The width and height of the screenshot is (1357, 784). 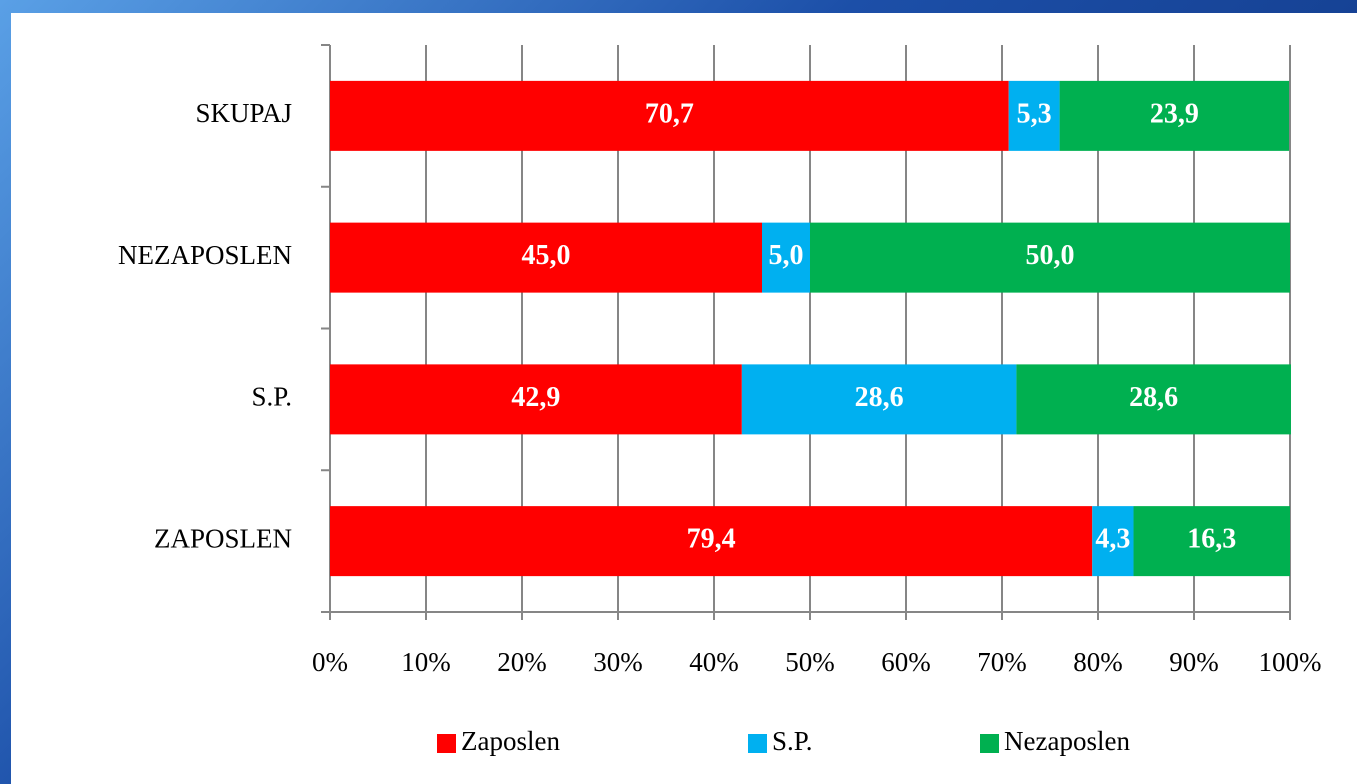 I want to click on y-tick-label: S.P., so click(x=271, y=397).